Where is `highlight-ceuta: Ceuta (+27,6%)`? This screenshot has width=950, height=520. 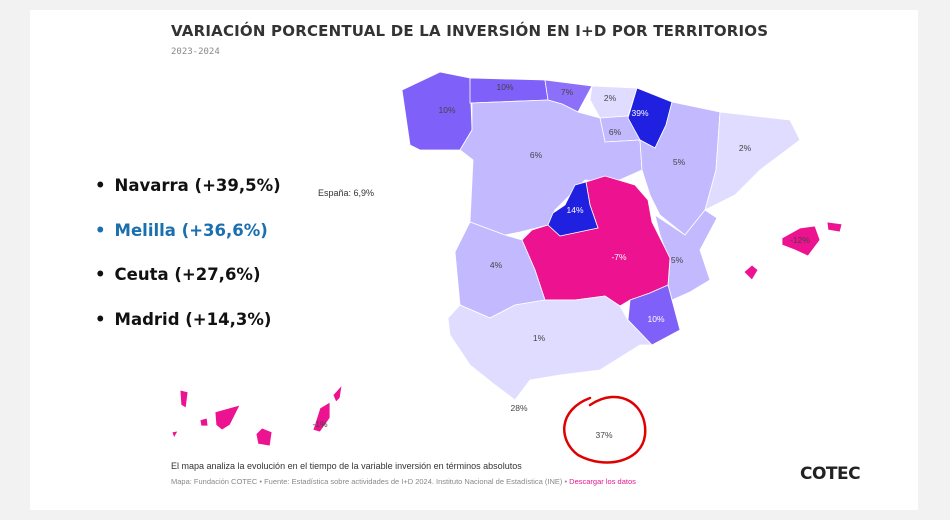
highlight-ceuta: Ceuta (+27,6%) is located at coordinates (188, 287).